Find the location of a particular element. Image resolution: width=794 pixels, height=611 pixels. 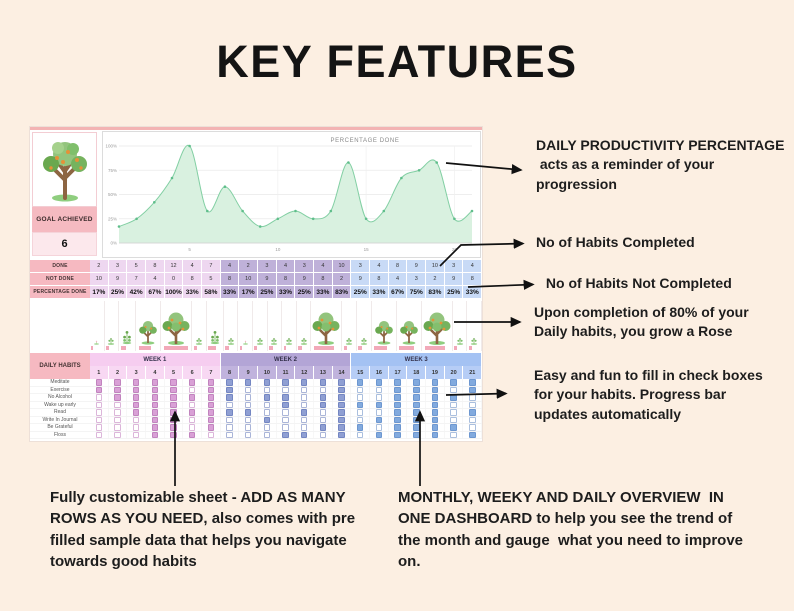

summary-cell: 75% is located at coordinates (417, 292).